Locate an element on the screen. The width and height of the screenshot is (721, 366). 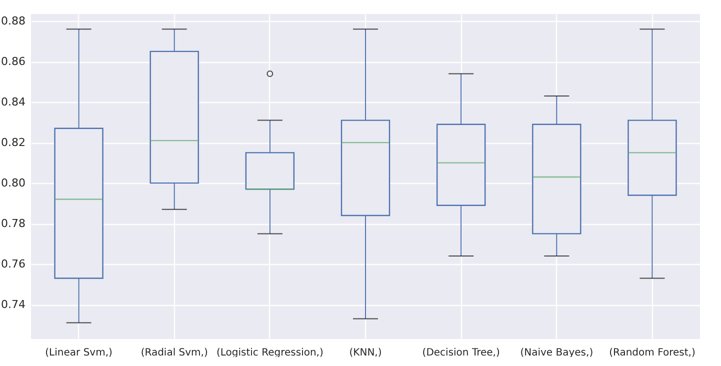
x-tick-label: (Random Forest,) is located at coordinates (652, 353).